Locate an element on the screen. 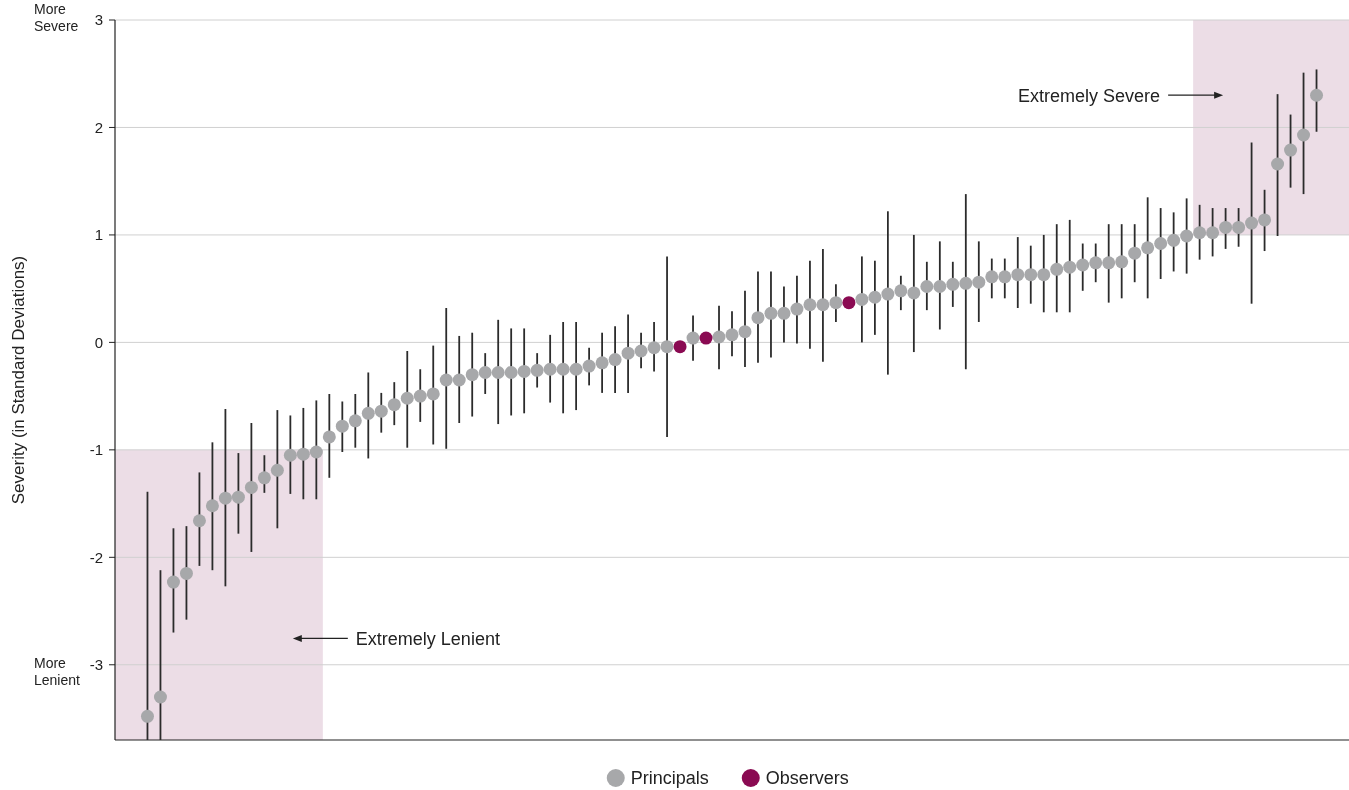 The image size is (1349, 790). band-label: Extremely Lenient is located at coordinates (427, 638).